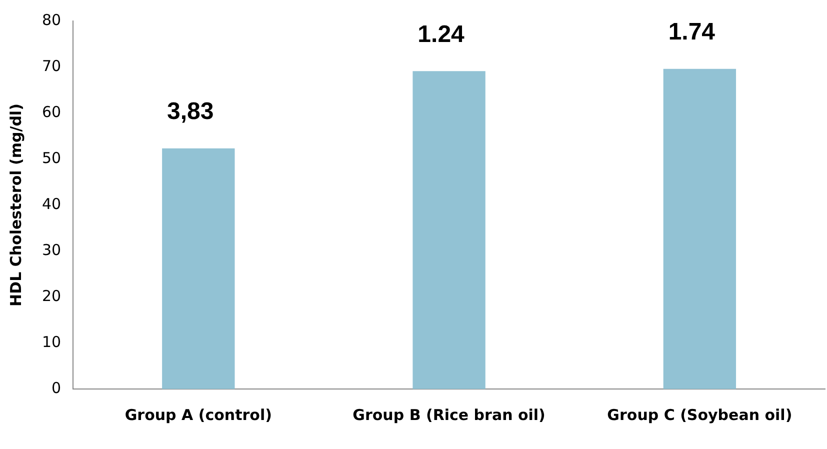 The height and width of the screenshot is (449, 827). Describe the element at coordinates (699, 415) in the screenshot. I see `x-tick-label: Group C (Soybean oil)` at that location.